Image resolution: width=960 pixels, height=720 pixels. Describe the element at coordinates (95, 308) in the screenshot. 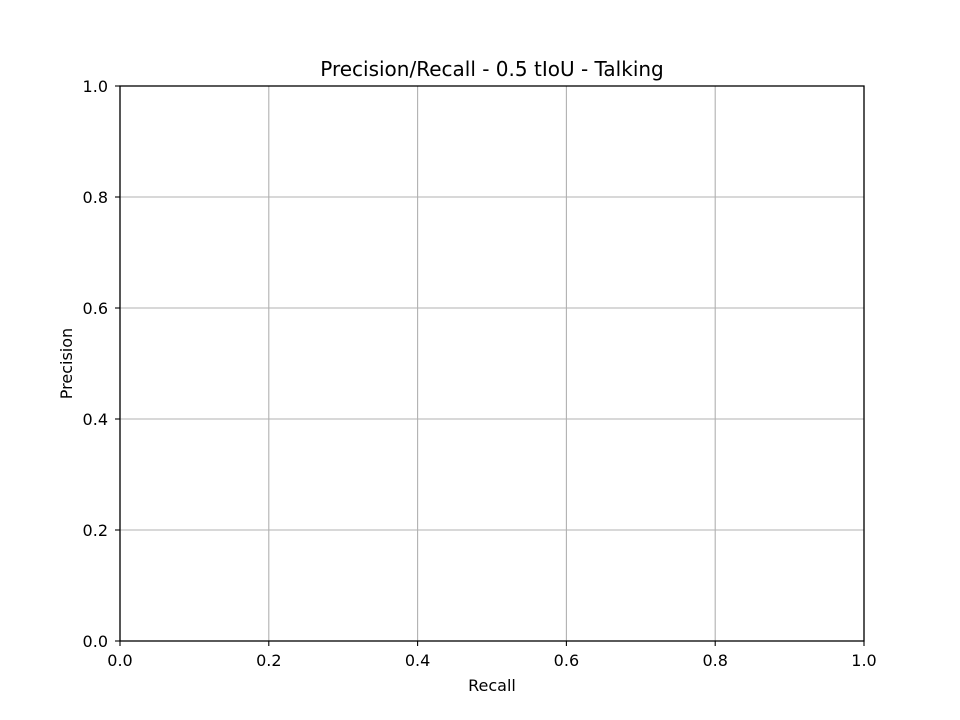

I see `y-tick-label: 0.6` at that location.